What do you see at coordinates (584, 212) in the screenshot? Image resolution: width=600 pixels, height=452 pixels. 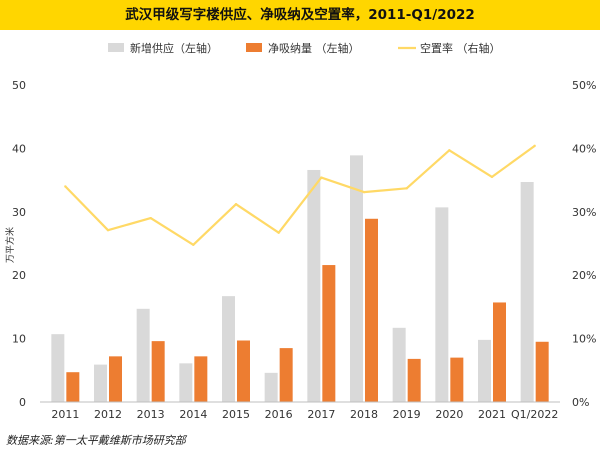 I see `y2-tick-label: 30%` at bounding box center [584, 212].